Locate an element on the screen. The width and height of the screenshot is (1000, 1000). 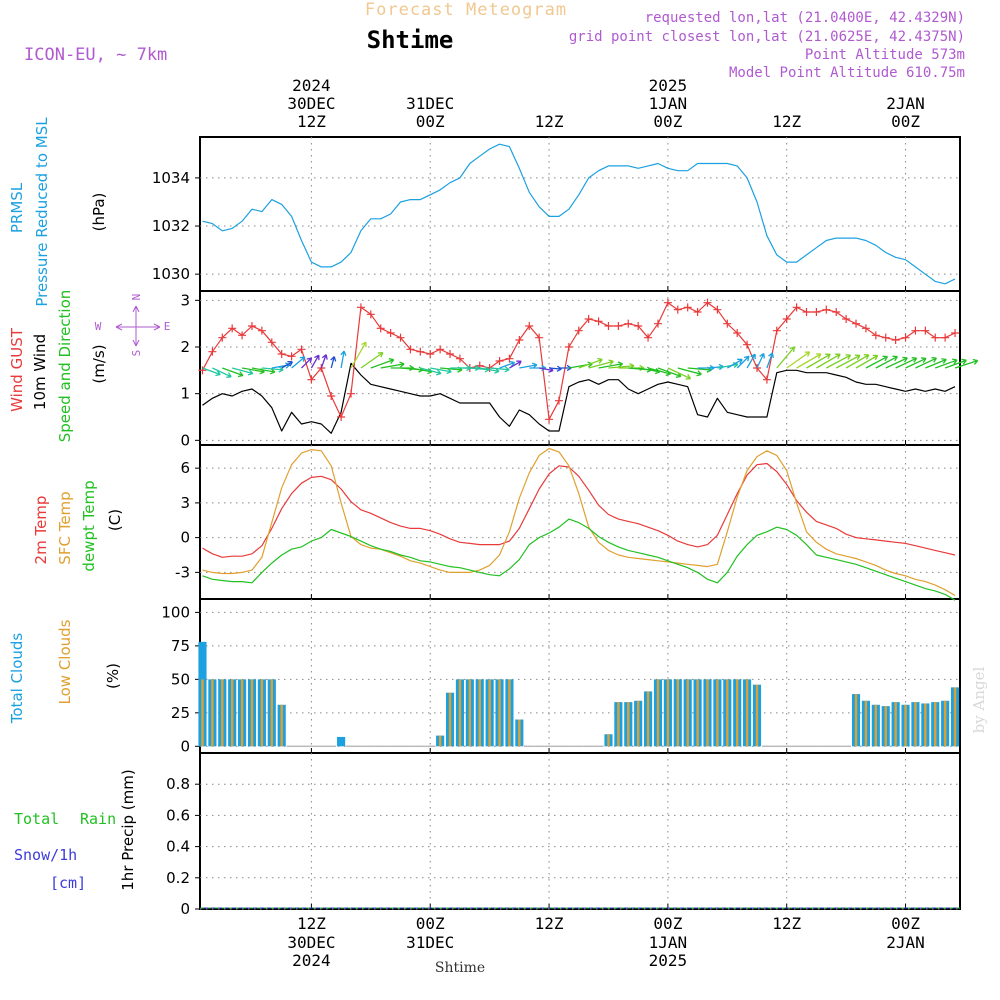
bottom-time-label: 00Z is located at coordinates (905, 923).